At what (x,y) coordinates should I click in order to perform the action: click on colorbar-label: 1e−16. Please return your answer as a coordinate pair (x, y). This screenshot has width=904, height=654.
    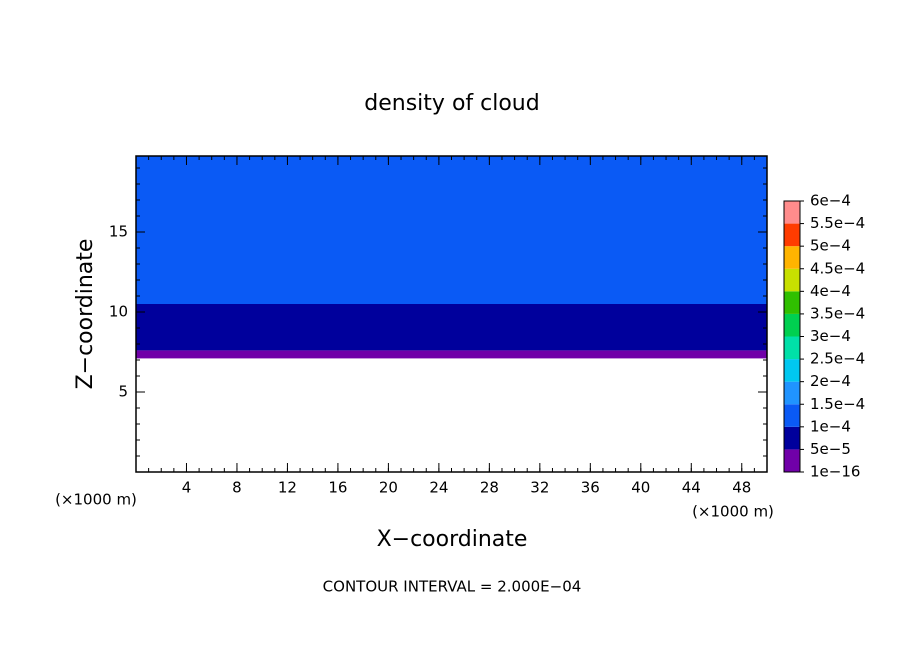
    Looking at the image, I should click on (835, 472).